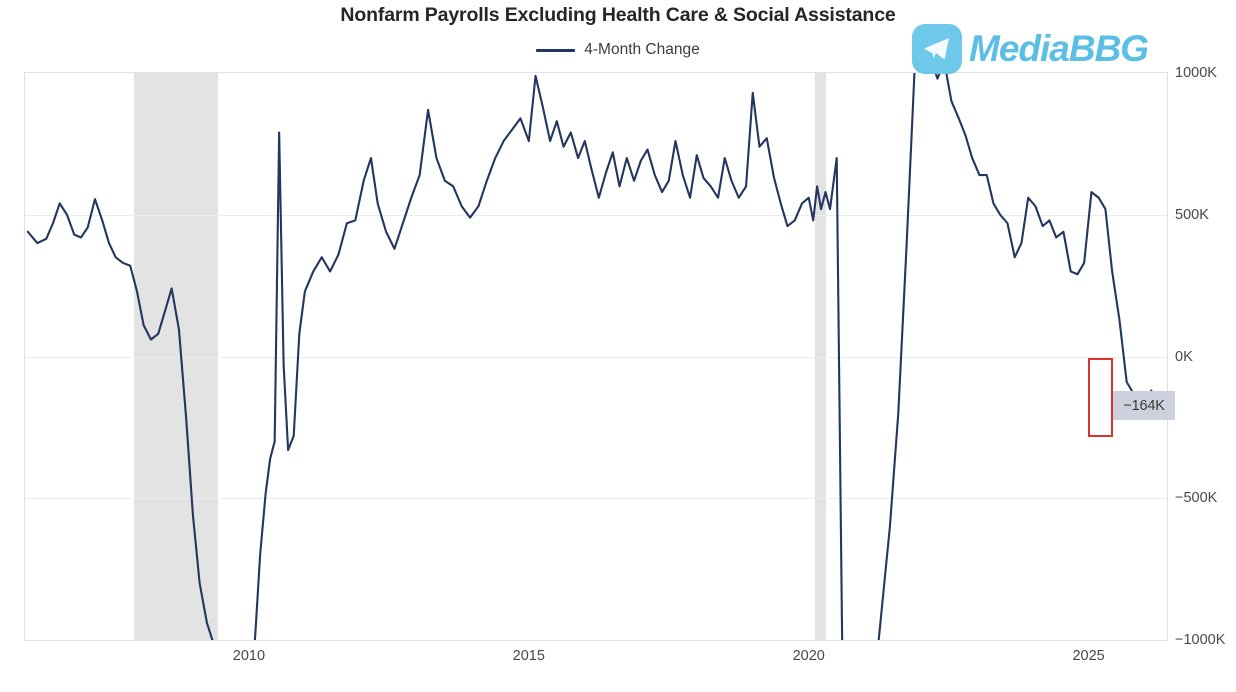 The width and height of the screenshot is (1236, 692). I want to click on y-axis-tick-label: 500K, so click(1192, 214).